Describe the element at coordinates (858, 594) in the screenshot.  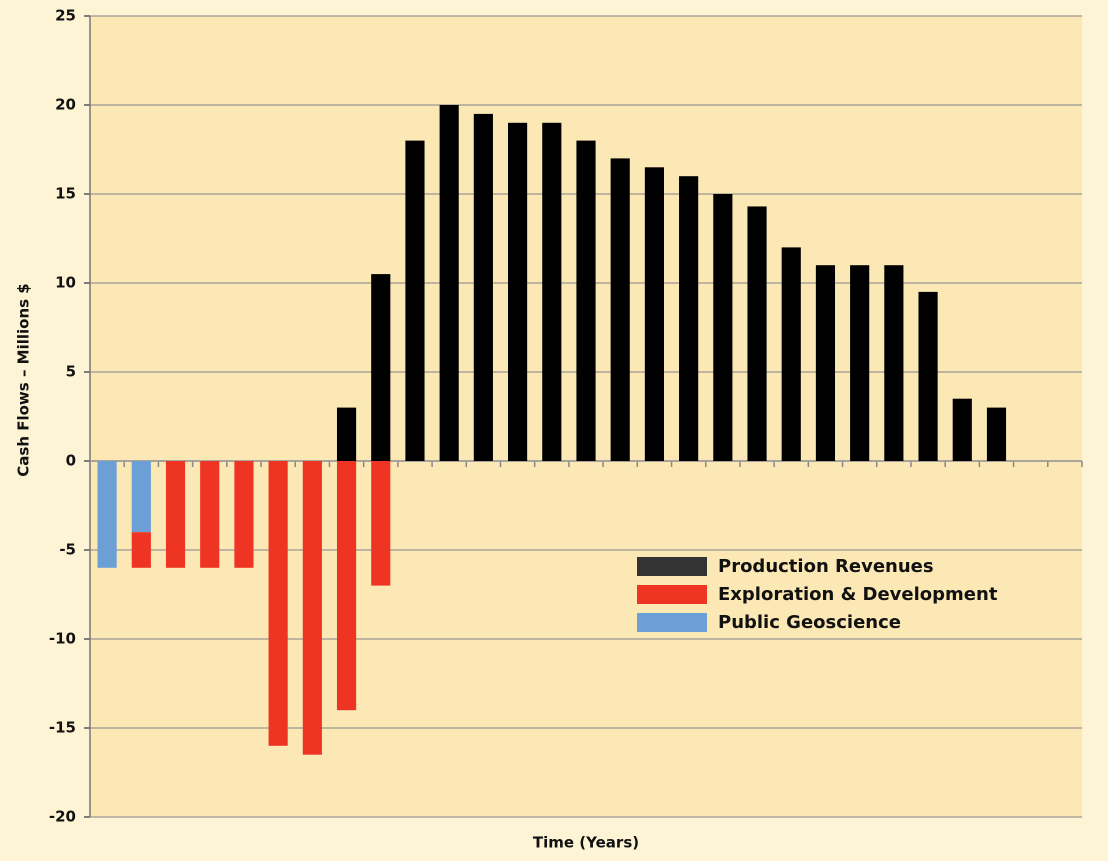
I see `legend-label: Exploration & Development` at that location.